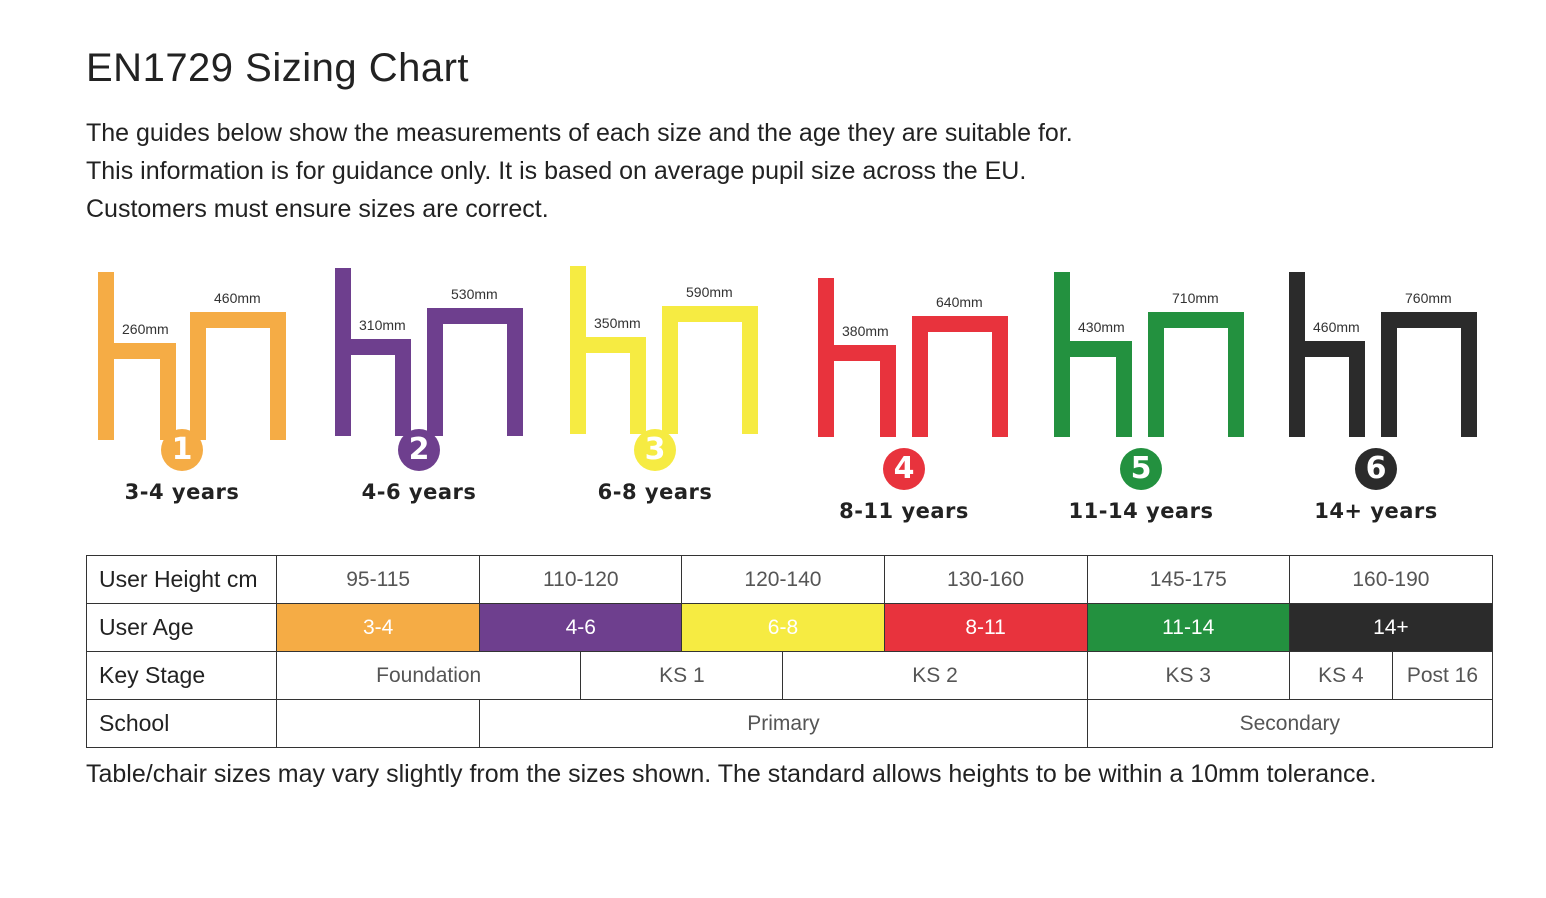 The width and height of the screenshot is (1546, 898). I want to click on height-cell: 145-175, so click(1188, 579).